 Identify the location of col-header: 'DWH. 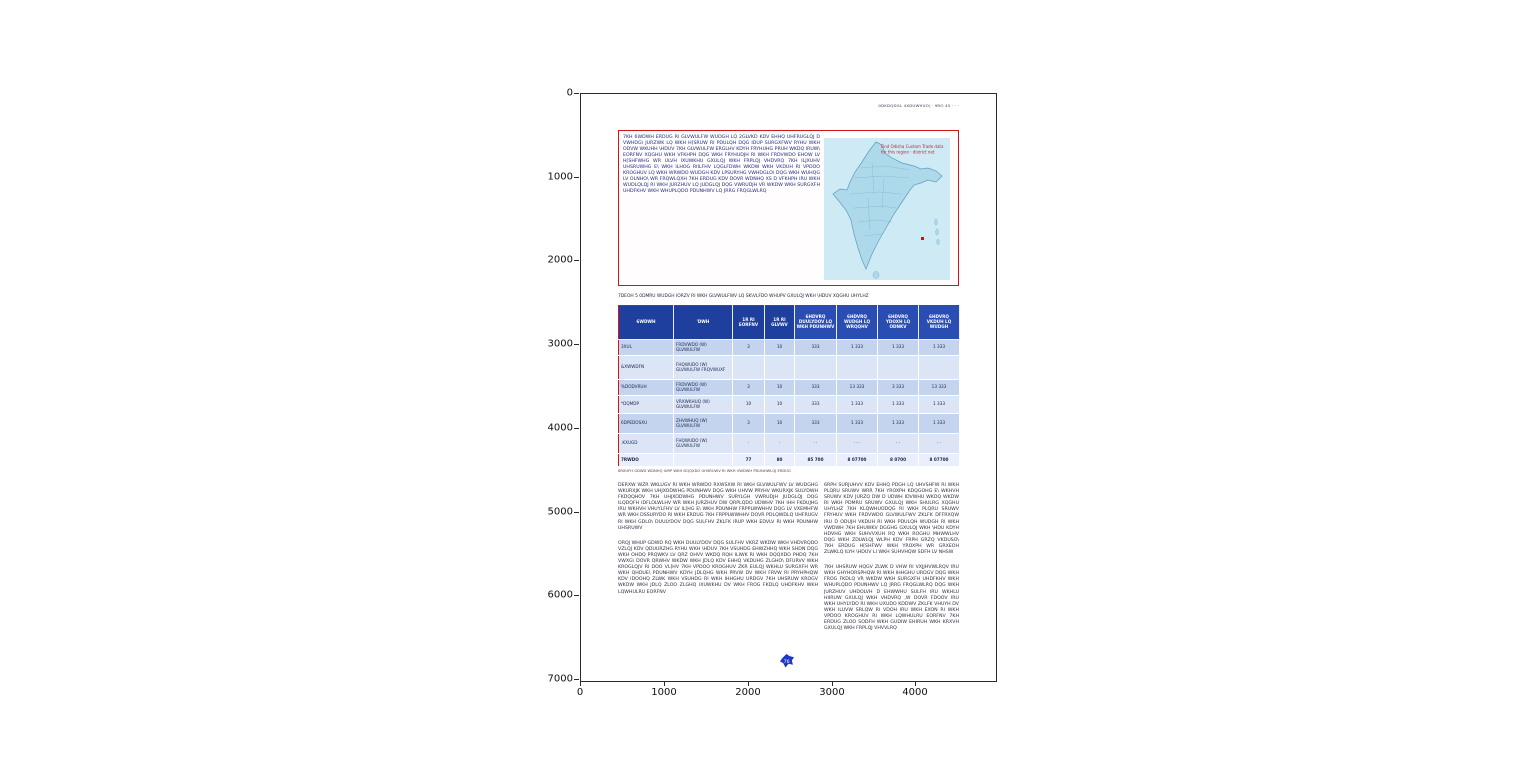
(703, 322).